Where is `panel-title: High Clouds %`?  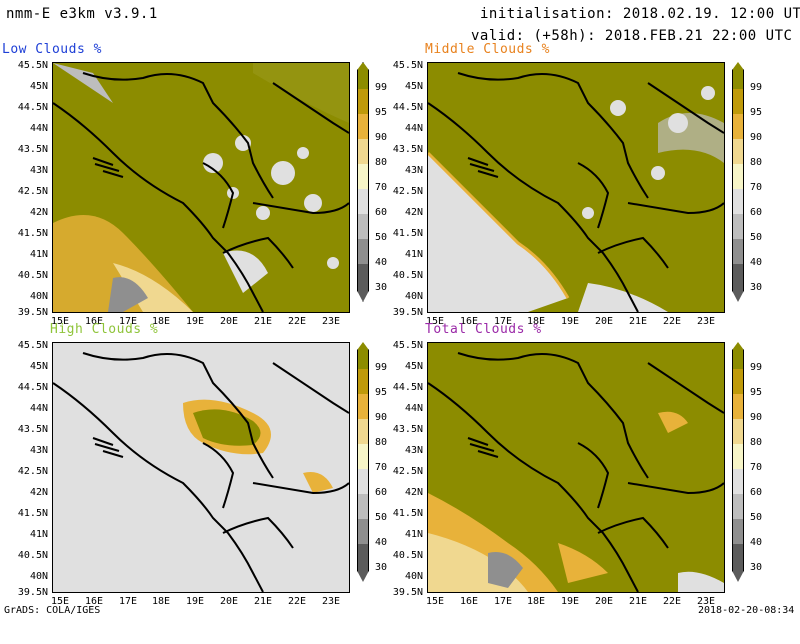
panel-title: High Clouds % is located at coordinates (104, 329).